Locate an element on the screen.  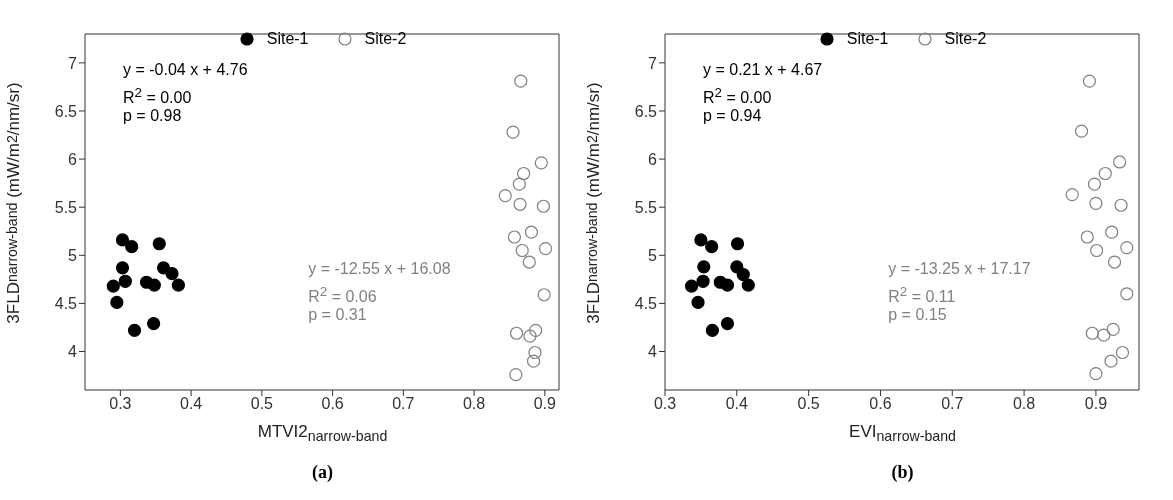
annotation: p = 0.98 is located at coordinates (152, 116).